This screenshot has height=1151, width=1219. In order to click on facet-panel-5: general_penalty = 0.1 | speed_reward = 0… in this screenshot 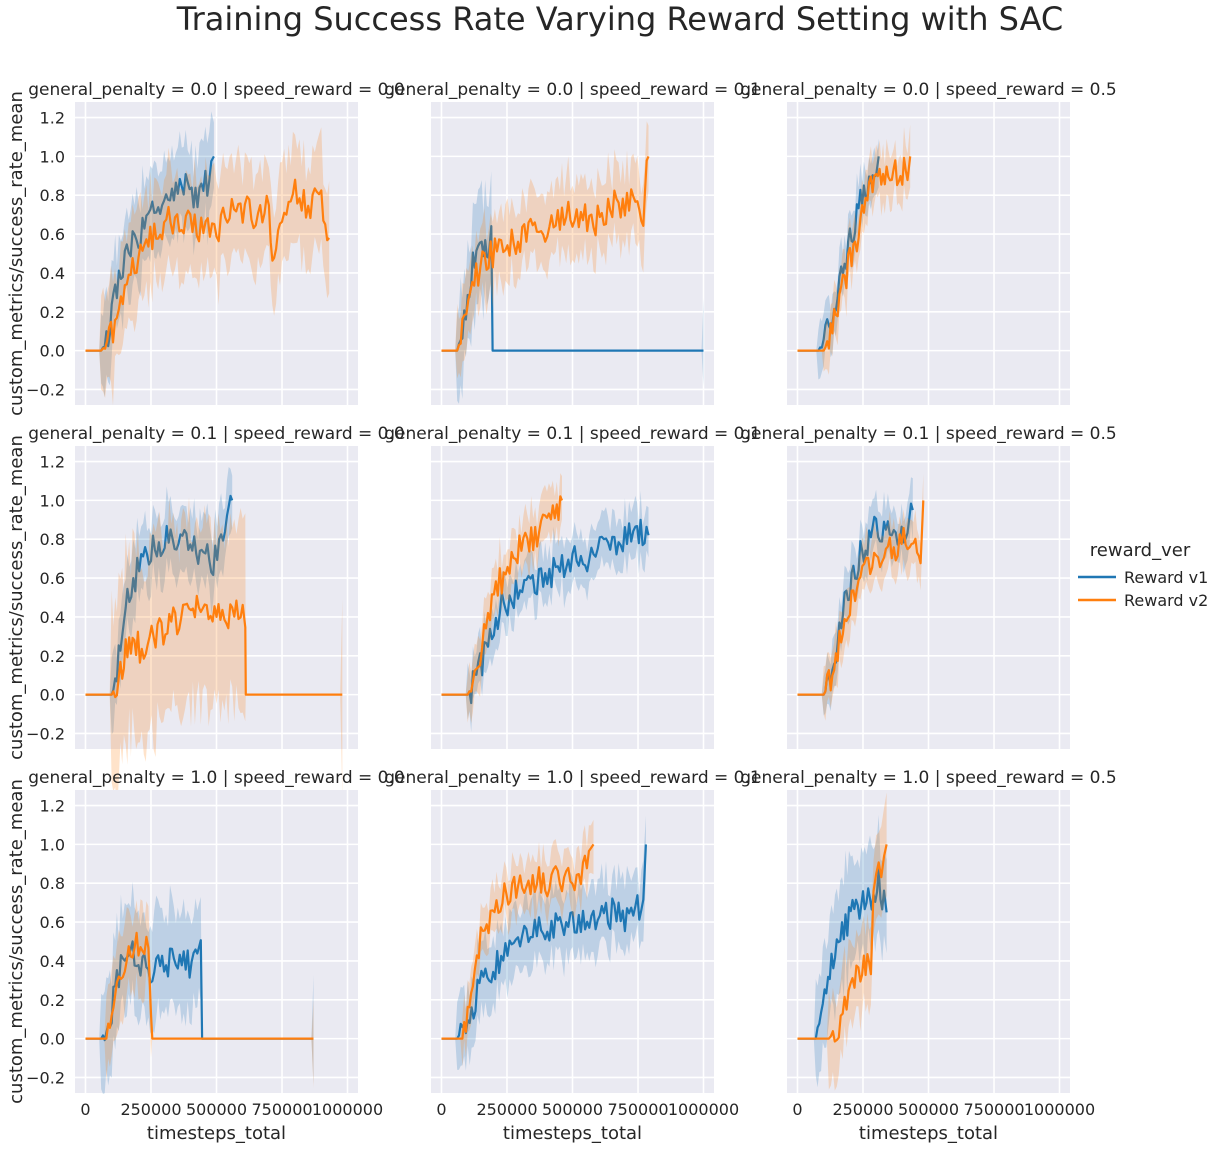, I will do `click(572, 586)`.